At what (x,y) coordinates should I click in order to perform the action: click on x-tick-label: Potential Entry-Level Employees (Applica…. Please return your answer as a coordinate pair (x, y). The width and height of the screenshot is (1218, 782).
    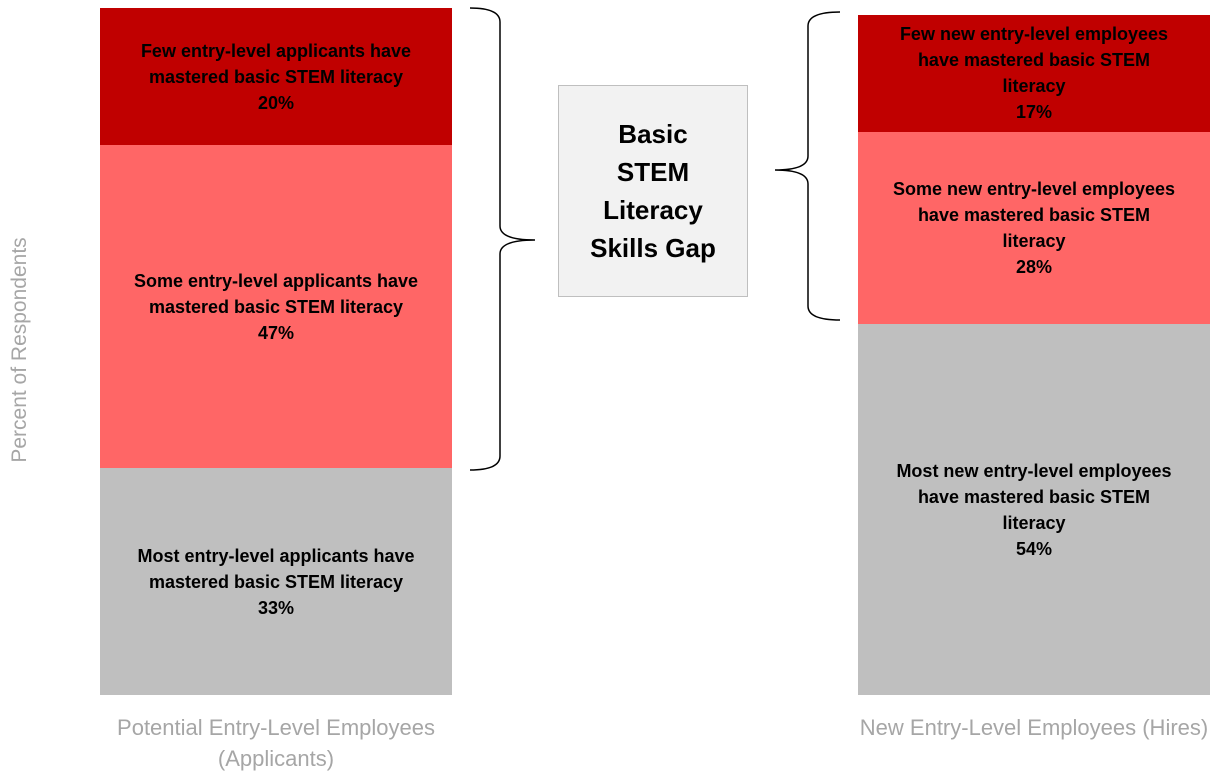
    Looking at the image, I should click on (276, 743).